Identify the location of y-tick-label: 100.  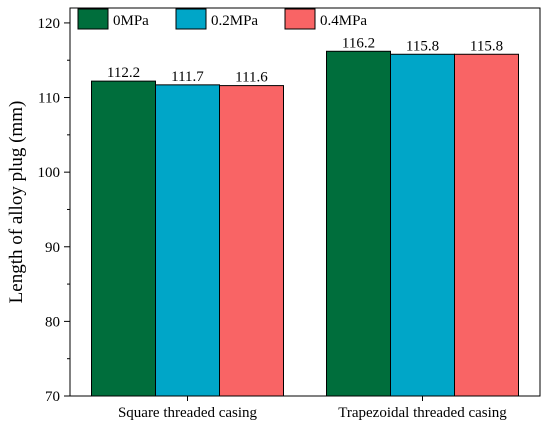
(49, 173).